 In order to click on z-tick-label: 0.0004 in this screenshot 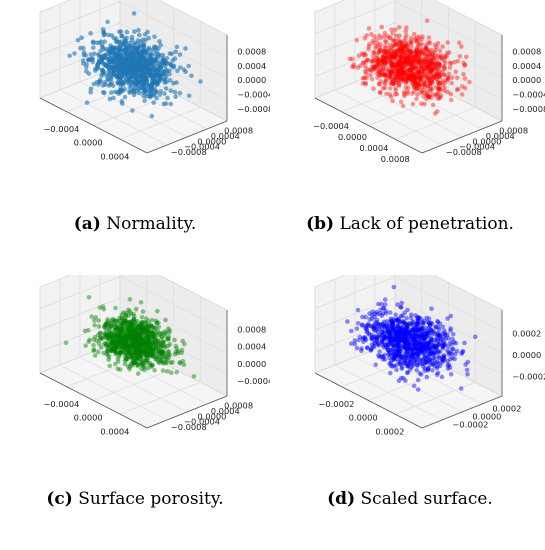, I will do `click(251, 347)`.